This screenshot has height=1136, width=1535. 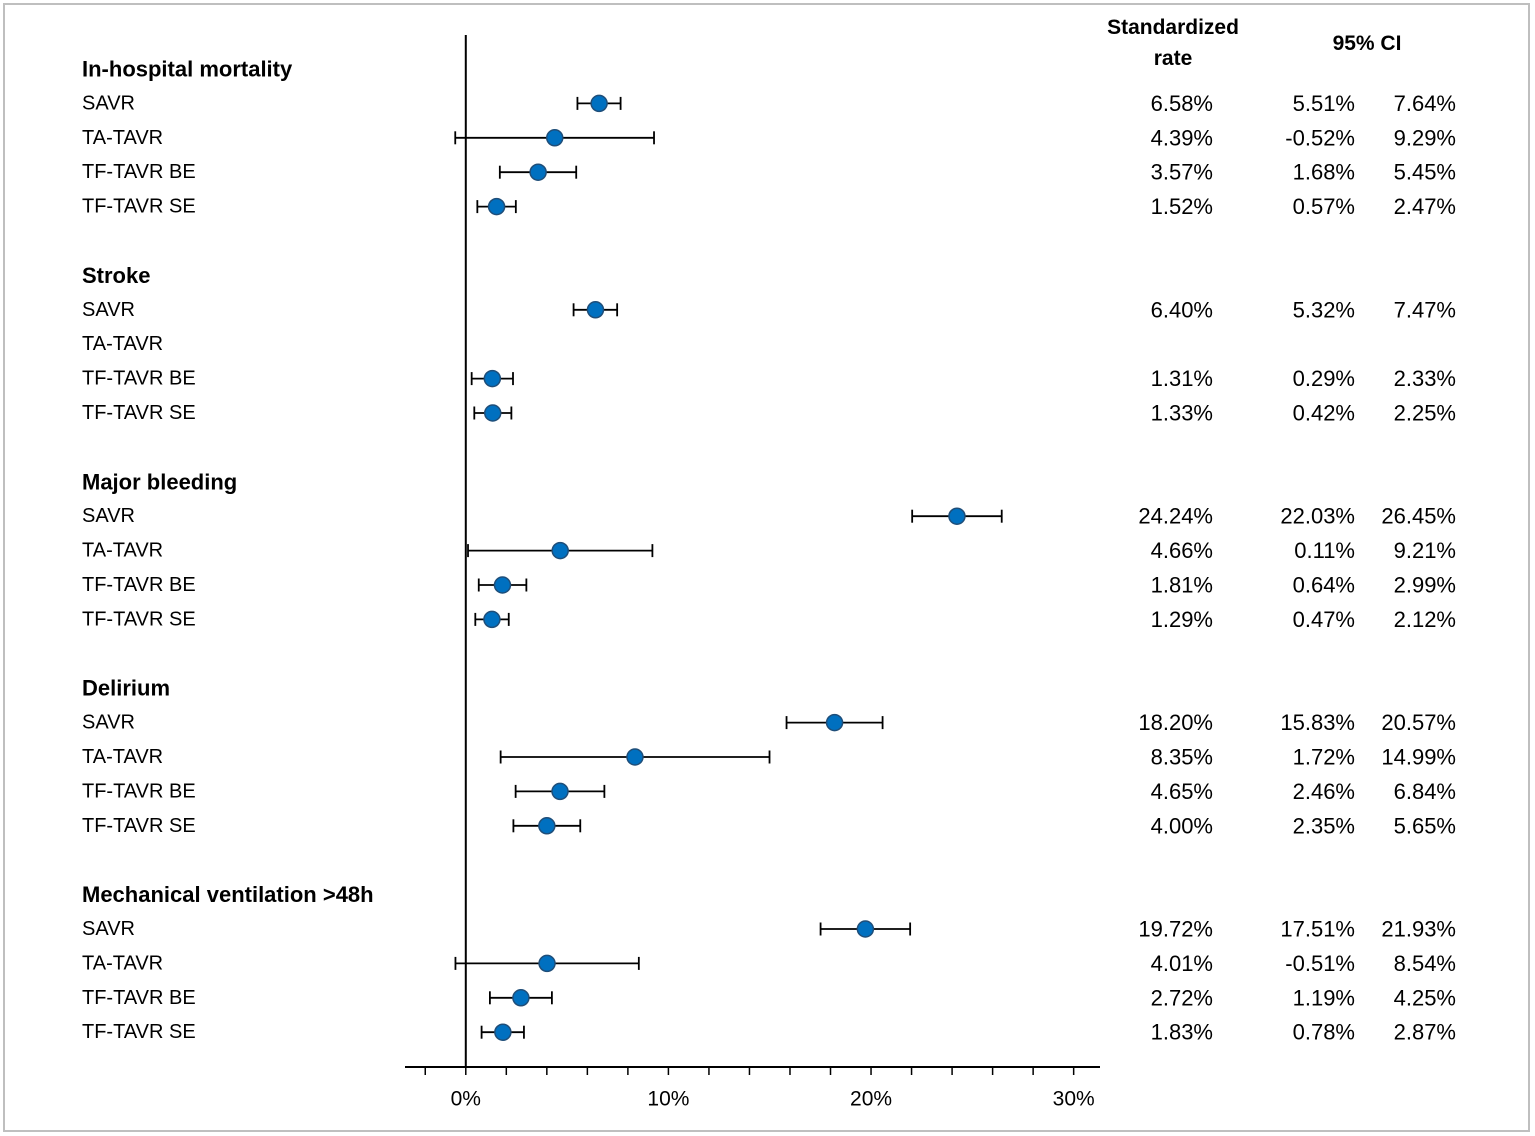 I want to click on rate-value: 1.29%, so click(x=1182, y=619).